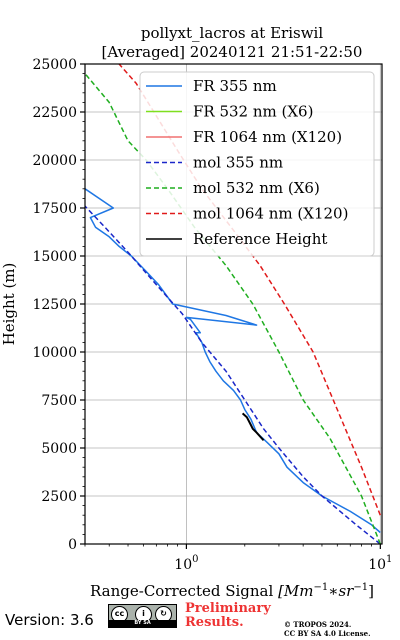 This screenshot has height=640, width=400. I want to click on x-axis-label-exp2: −1, so click(360, 587).